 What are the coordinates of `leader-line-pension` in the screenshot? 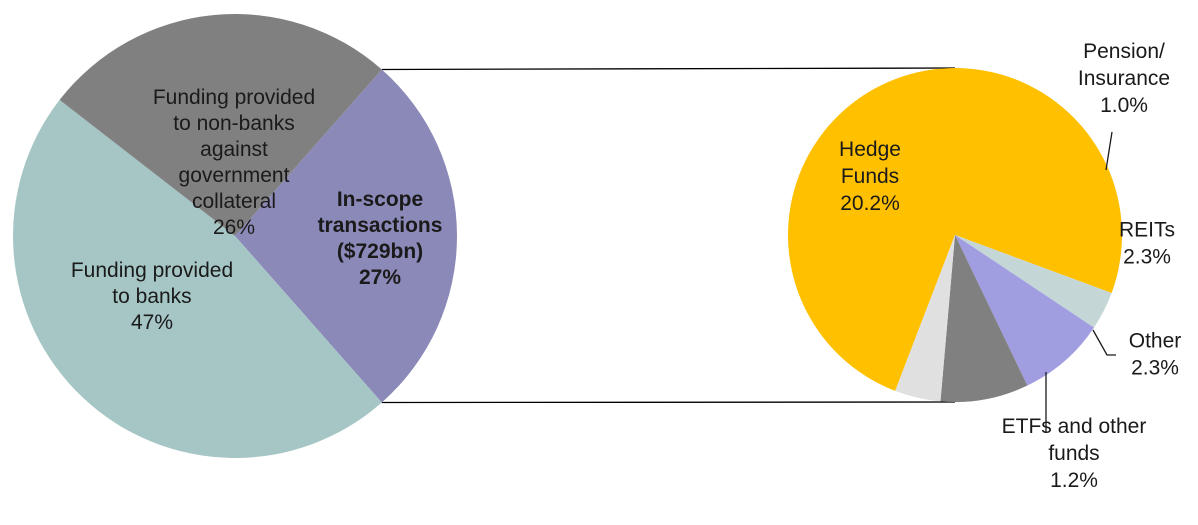 It's located at (1109, 151).